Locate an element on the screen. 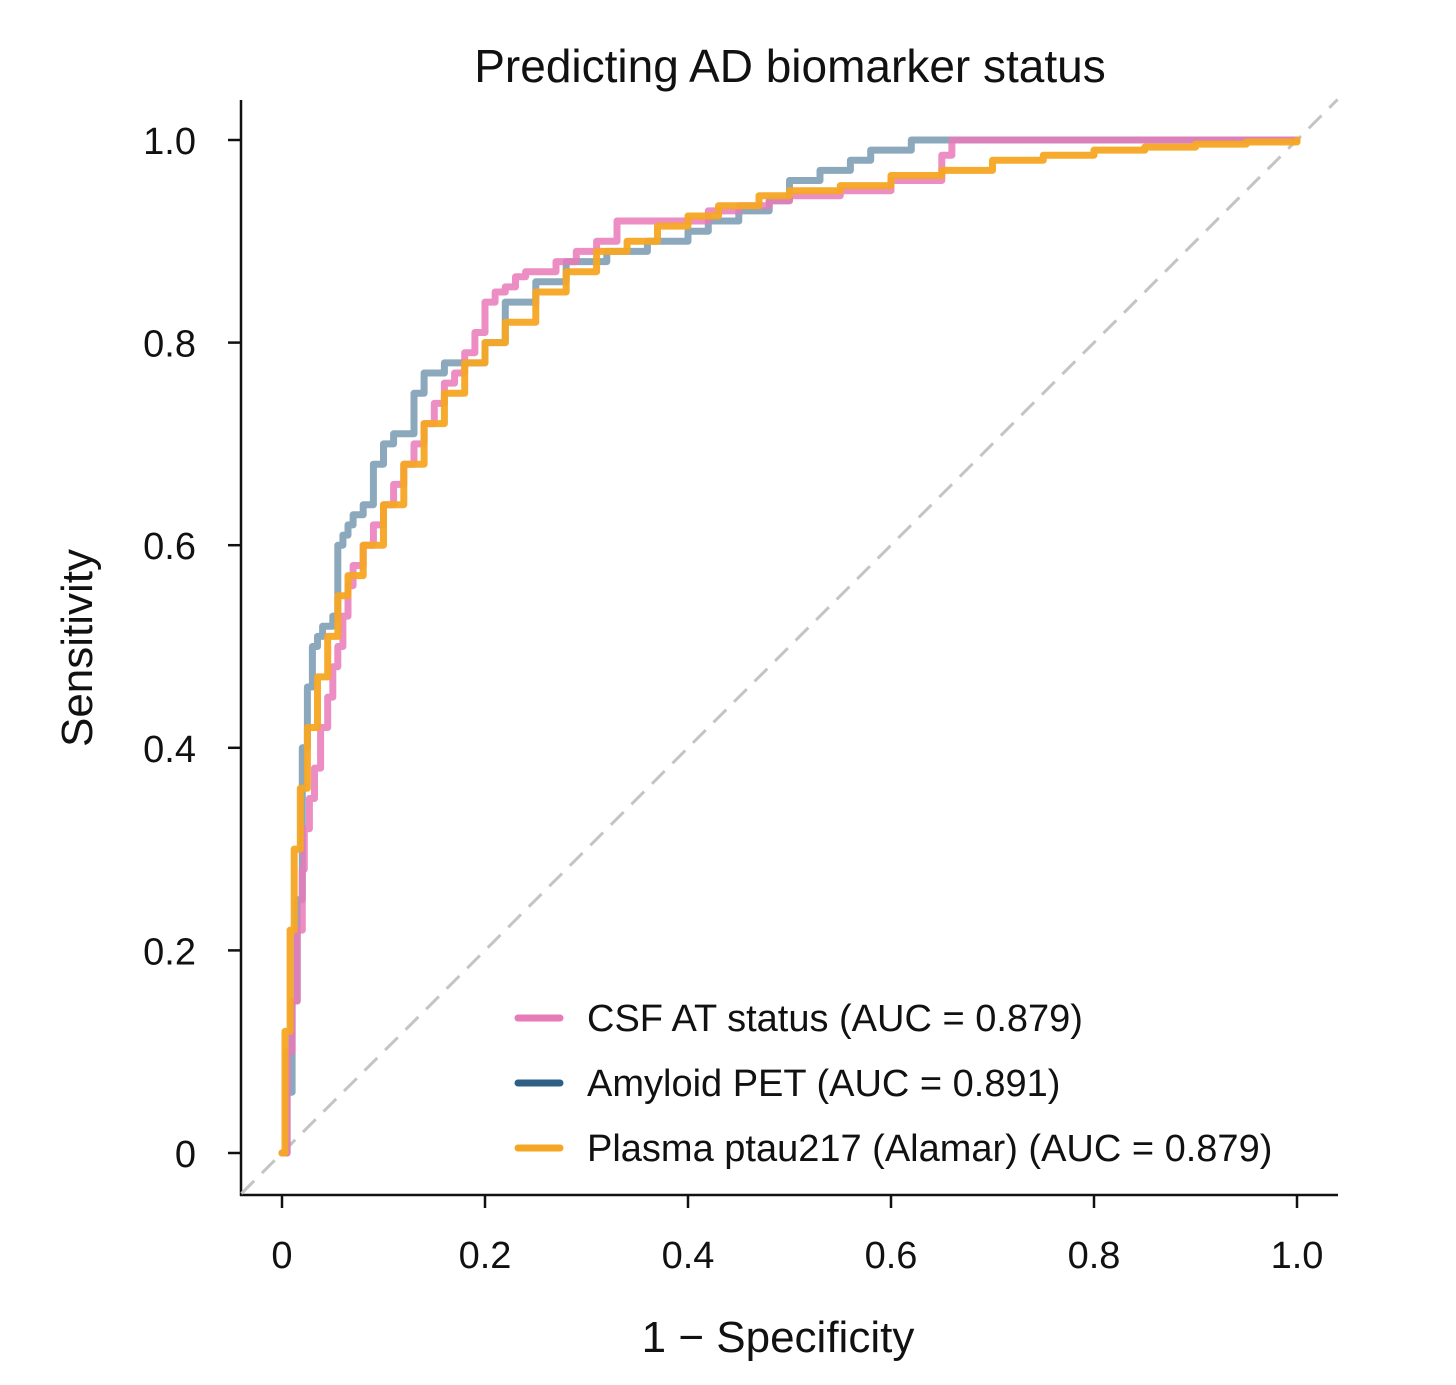 The image size is (1456, 1385). x-tick-label: 0.6 is located at coordinates (891, 1256).